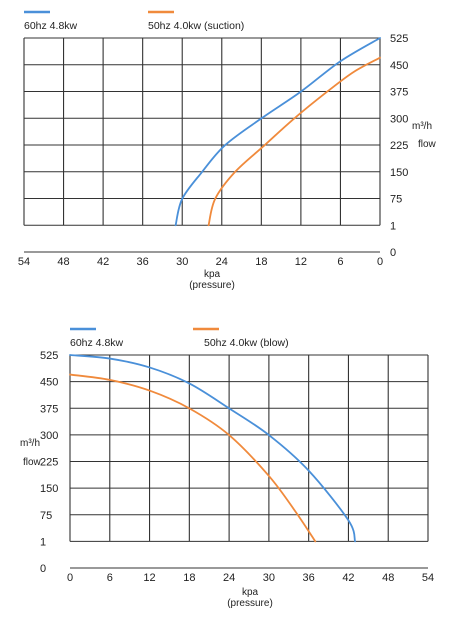  Describe the element at coordinates (246, 343) in the screenshot. I see `legend-label: 50hz 4.0kw (blow)` at that location.